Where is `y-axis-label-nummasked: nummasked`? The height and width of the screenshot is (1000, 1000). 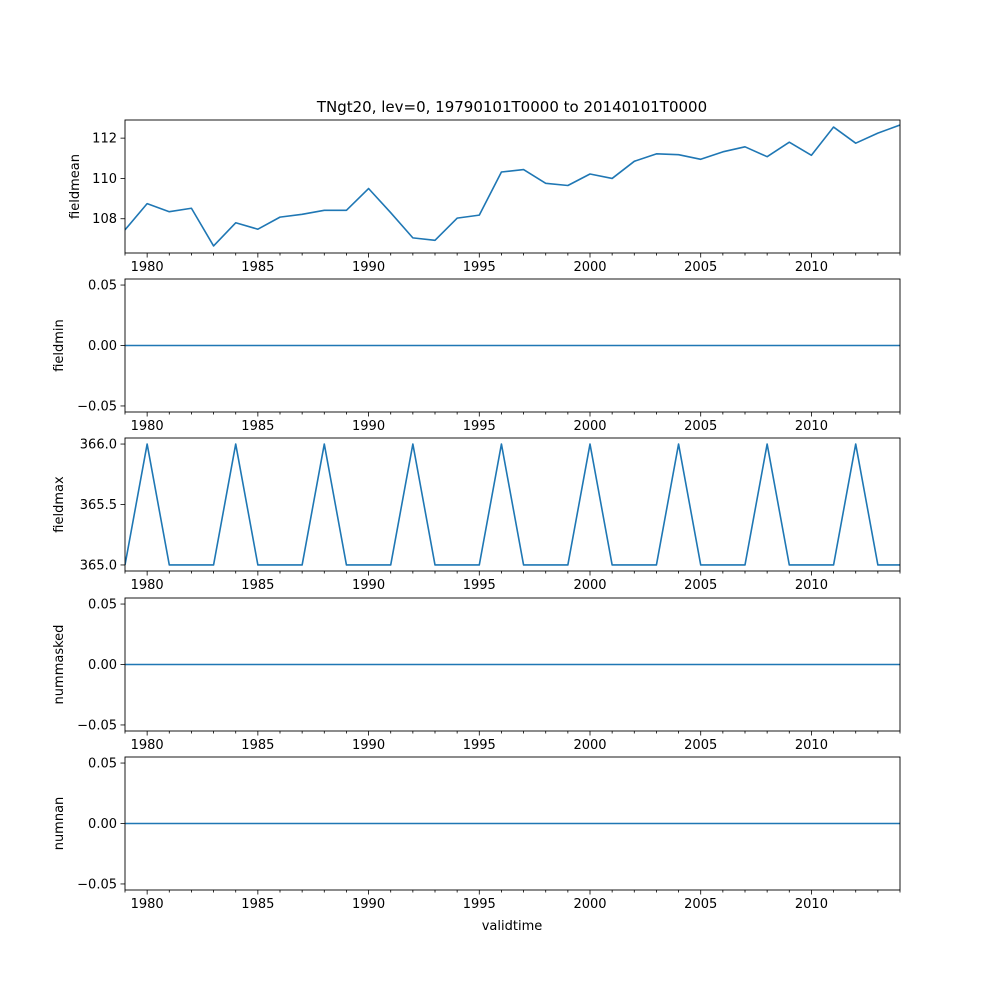 y-axis-label-nummasked: nummasked is located at coordinates (59, 665).